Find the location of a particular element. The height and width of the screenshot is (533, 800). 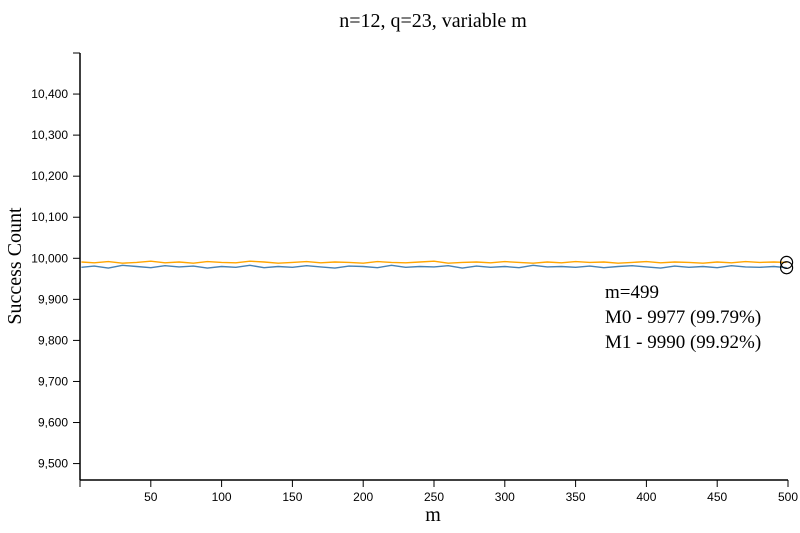

x-ticks: 50 100 150 200 250 300 350 400 450 500 is located at coordinates (471, 492).